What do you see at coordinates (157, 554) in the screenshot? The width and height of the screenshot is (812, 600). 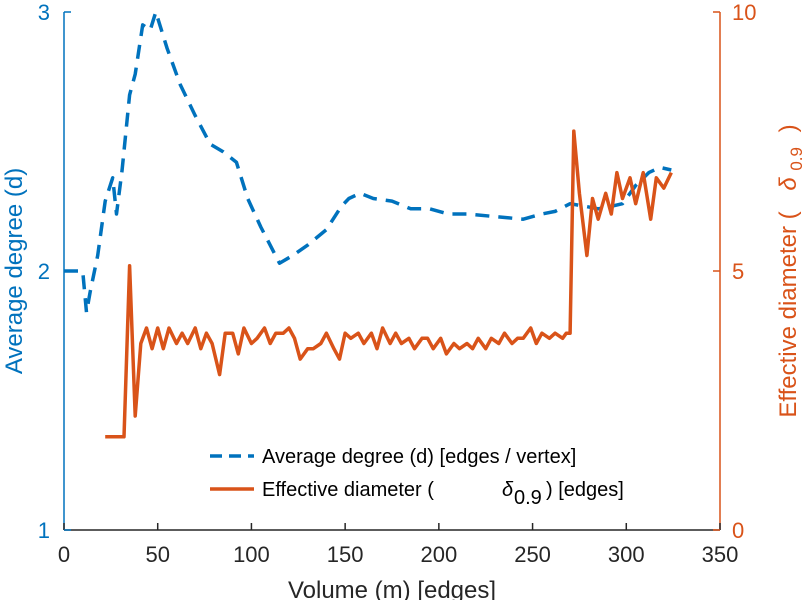 I see `x-tick-label: 50` at bounding box center [157, 554].